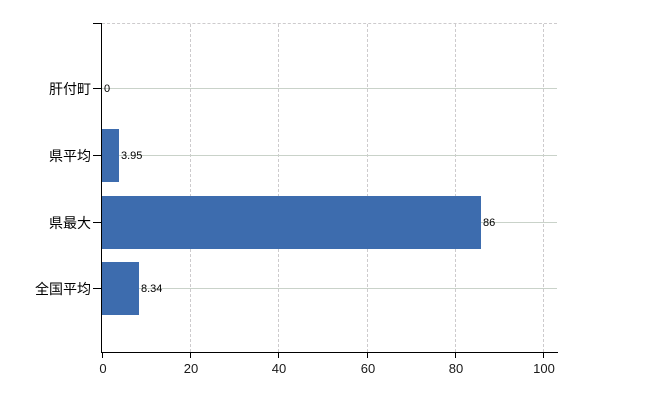 The width and height of the screenshot is (650, 400). Describe the element at coordinates (544, 368) in the screenshot. I see `x-tick-label: 100` at that location.